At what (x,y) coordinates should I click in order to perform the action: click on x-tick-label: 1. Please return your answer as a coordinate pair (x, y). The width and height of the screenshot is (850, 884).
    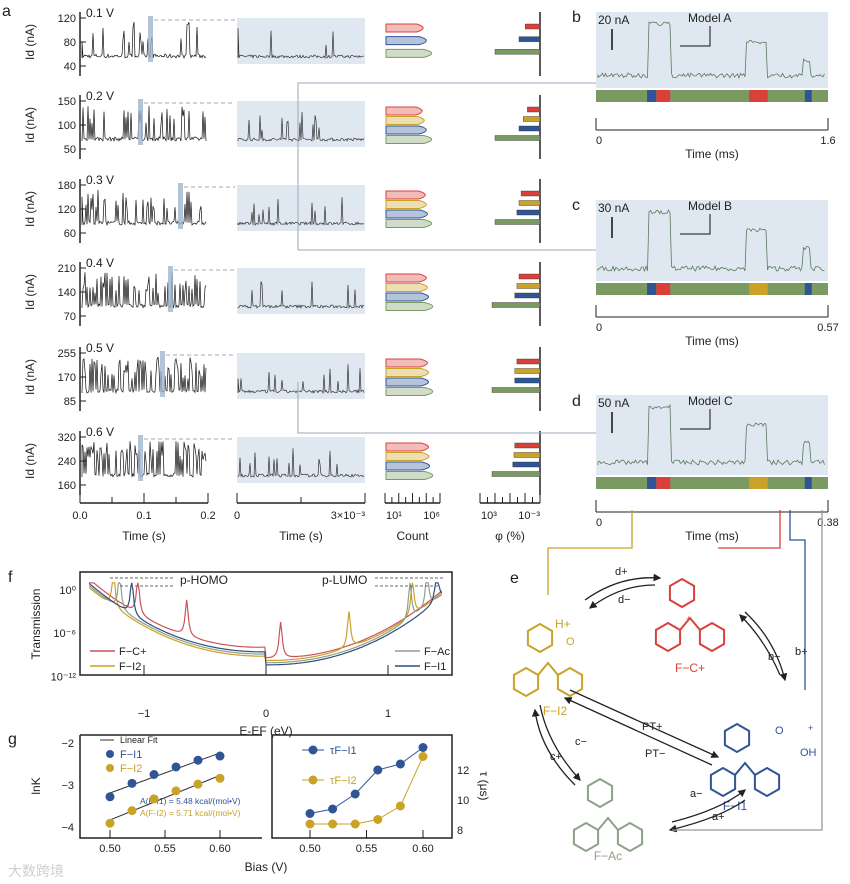
    Looking at the image, I should click on (388, 714).